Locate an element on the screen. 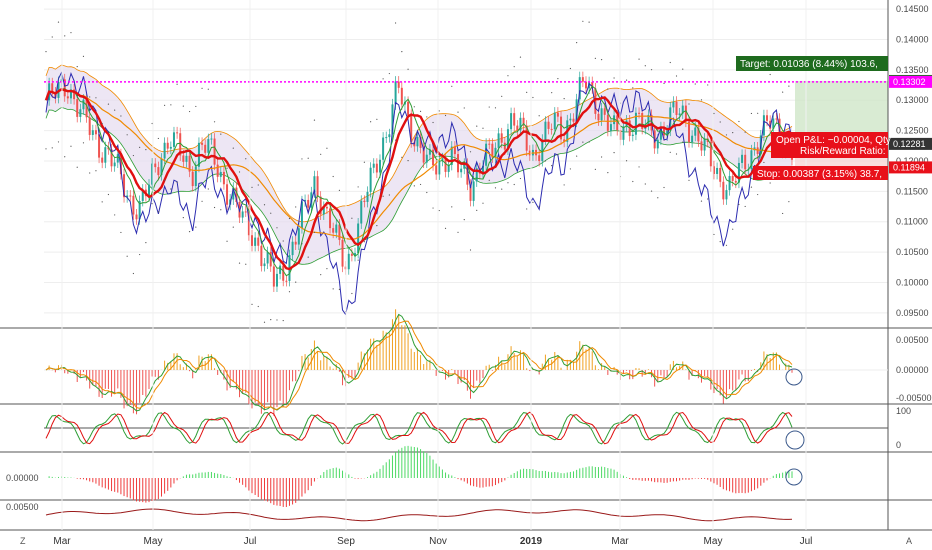 This screenshot has width=932, height=550. stochastic-panel: 100 0 is located at coordinates (477, 428).